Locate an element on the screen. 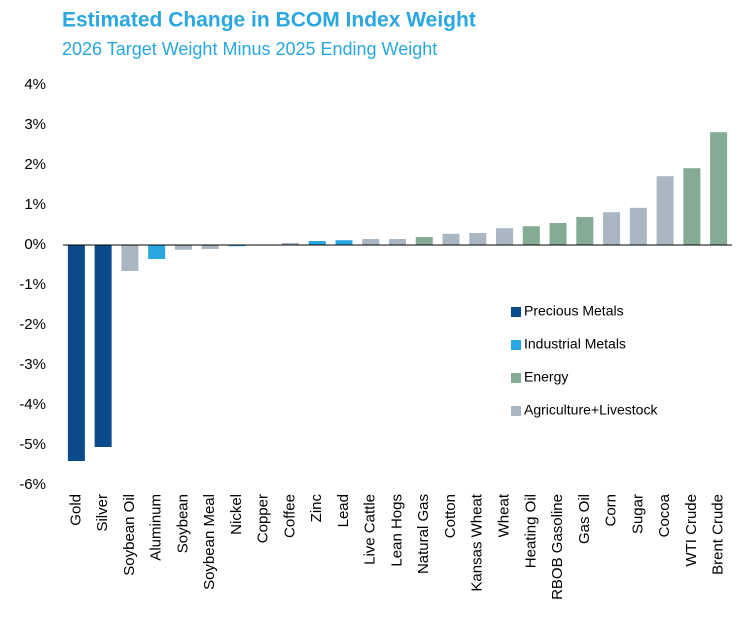 Image resolution: width=755 pixels, height=642 pixels. x-tick-label: Brent Crude is located at coordinates (718, 534).